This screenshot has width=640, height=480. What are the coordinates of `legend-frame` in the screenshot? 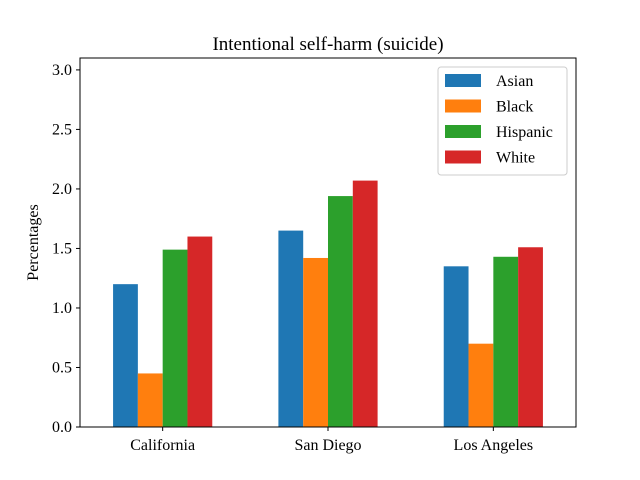 It's located at (502, 121).